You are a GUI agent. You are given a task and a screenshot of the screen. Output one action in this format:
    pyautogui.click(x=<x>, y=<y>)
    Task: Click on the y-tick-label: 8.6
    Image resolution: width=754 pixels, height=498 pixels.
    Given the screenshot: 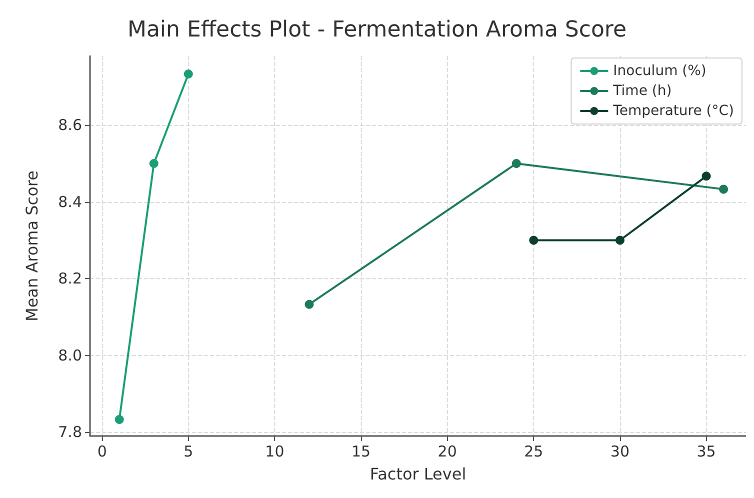 What is the action you would take?
    pyautogui.click(x=70, y=125)
    